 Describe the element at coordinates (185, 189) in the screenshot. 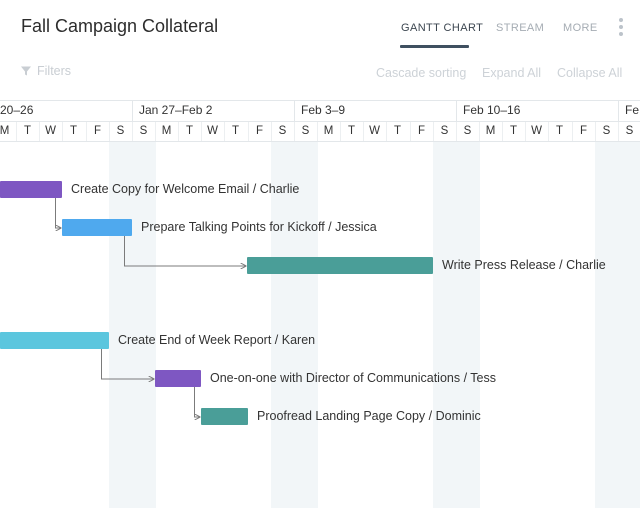

I see `task-label: Create Copy for Welcome Email / Charlie` at that location.